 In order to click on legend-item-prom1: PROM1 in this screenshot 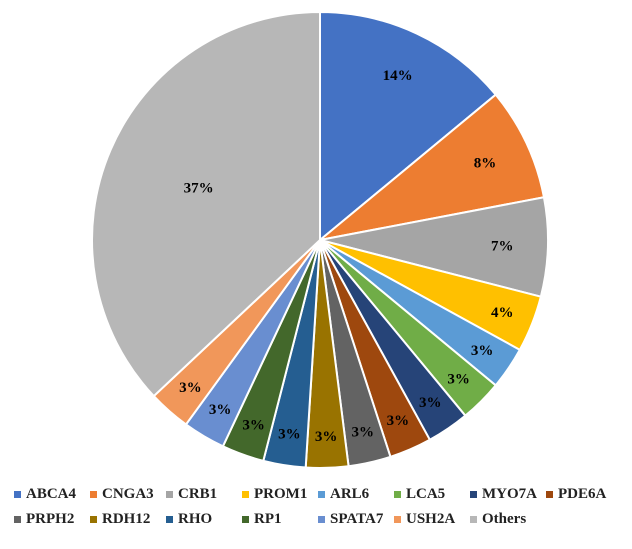, I will do `click(280, 494)`.